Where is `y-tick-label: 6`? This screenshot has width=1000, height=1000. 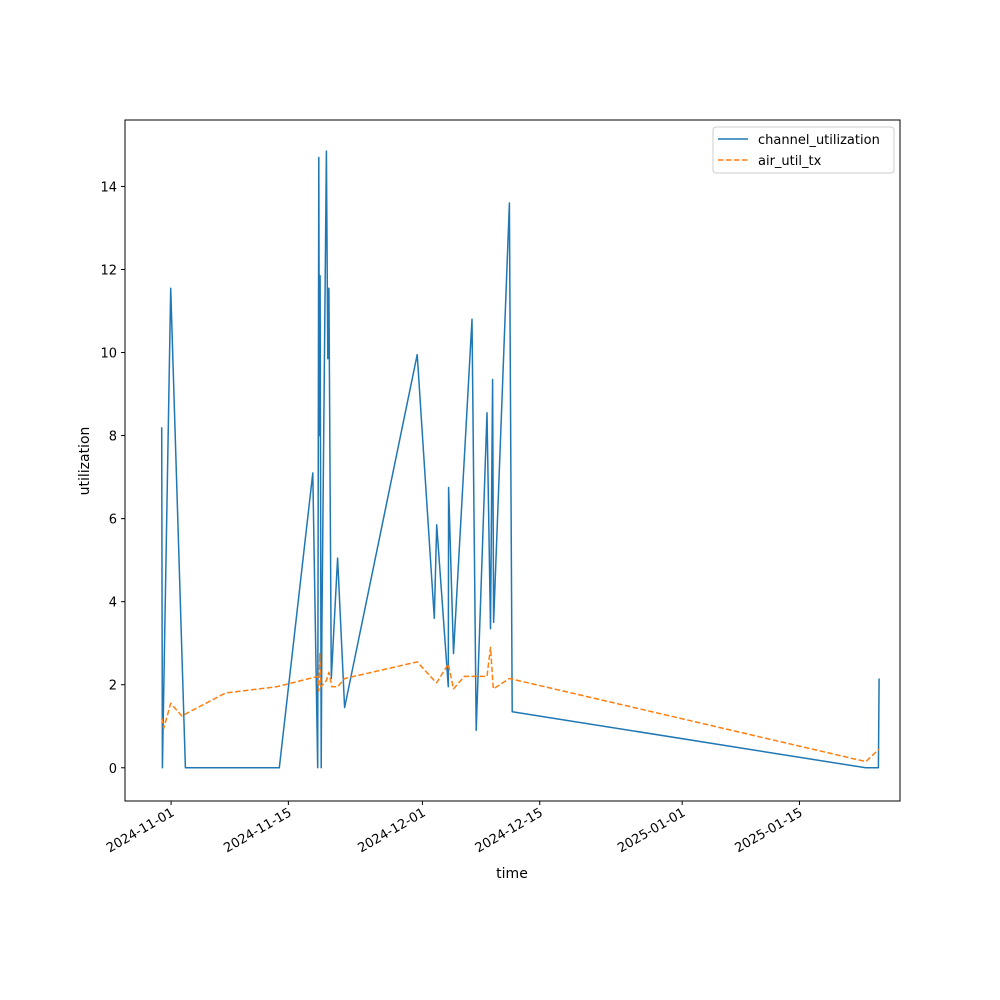
y-tick-label: 6 is located at coordinates (113, 520).